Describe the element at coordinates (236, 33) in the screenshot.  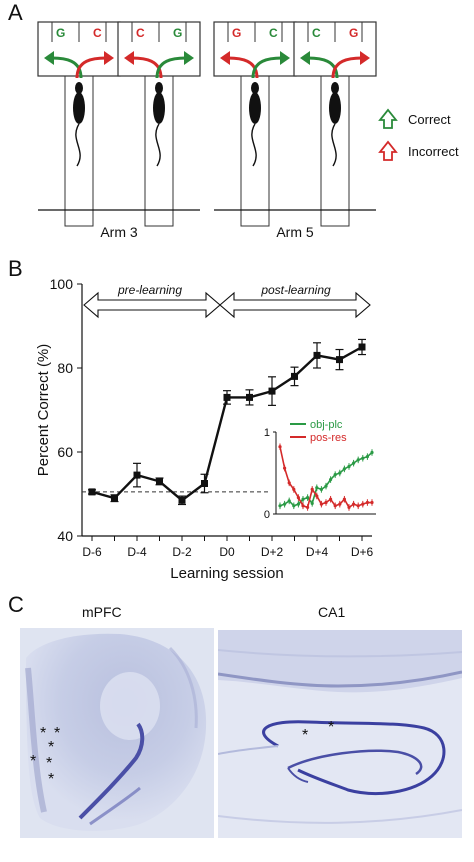
I see `choice-label-left-3: G` at that location.